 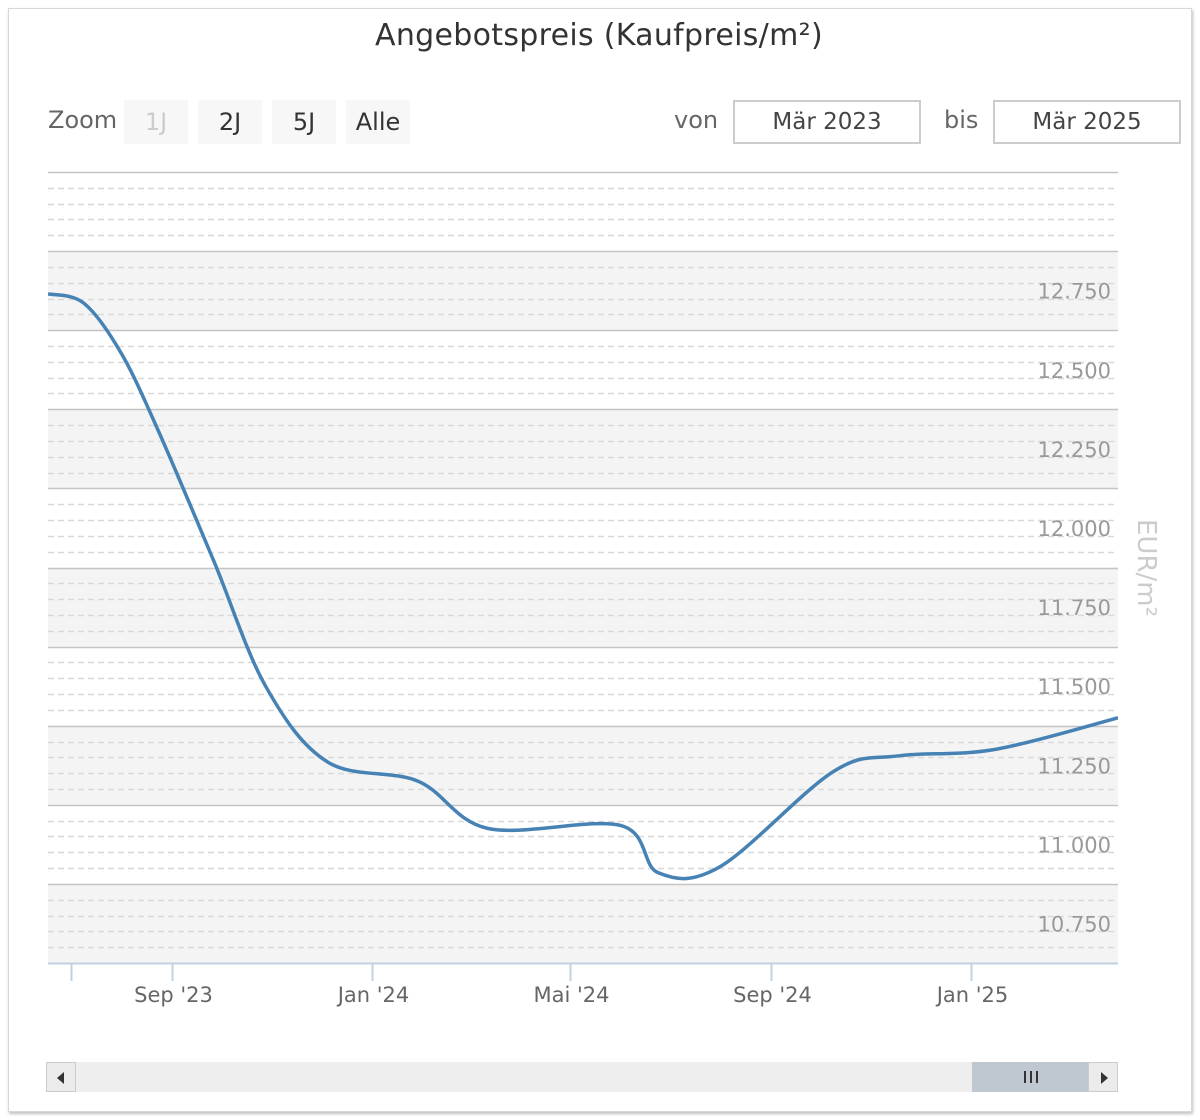 I want to click on triangle-right-icon, so click(x=1104, y=1078).